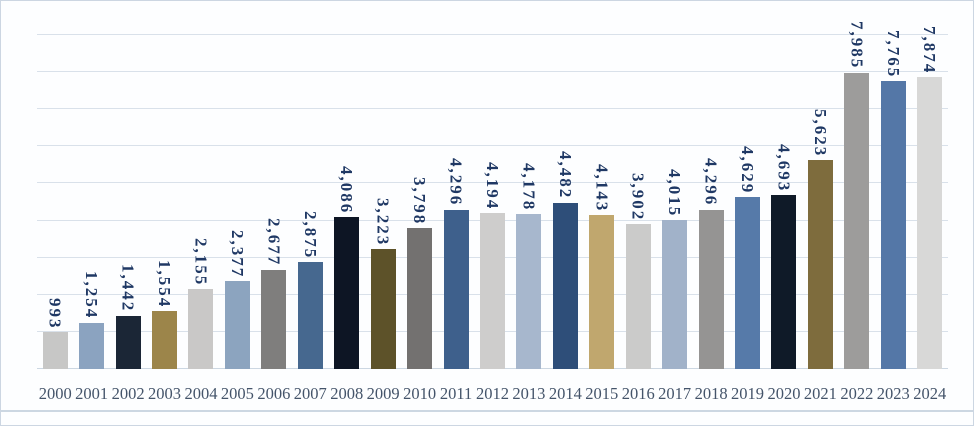 The image size is (974, 426). Describe the element at coordinates (565, 175) in the screenshot. I see `bar-value-label: 4,482` at that location.